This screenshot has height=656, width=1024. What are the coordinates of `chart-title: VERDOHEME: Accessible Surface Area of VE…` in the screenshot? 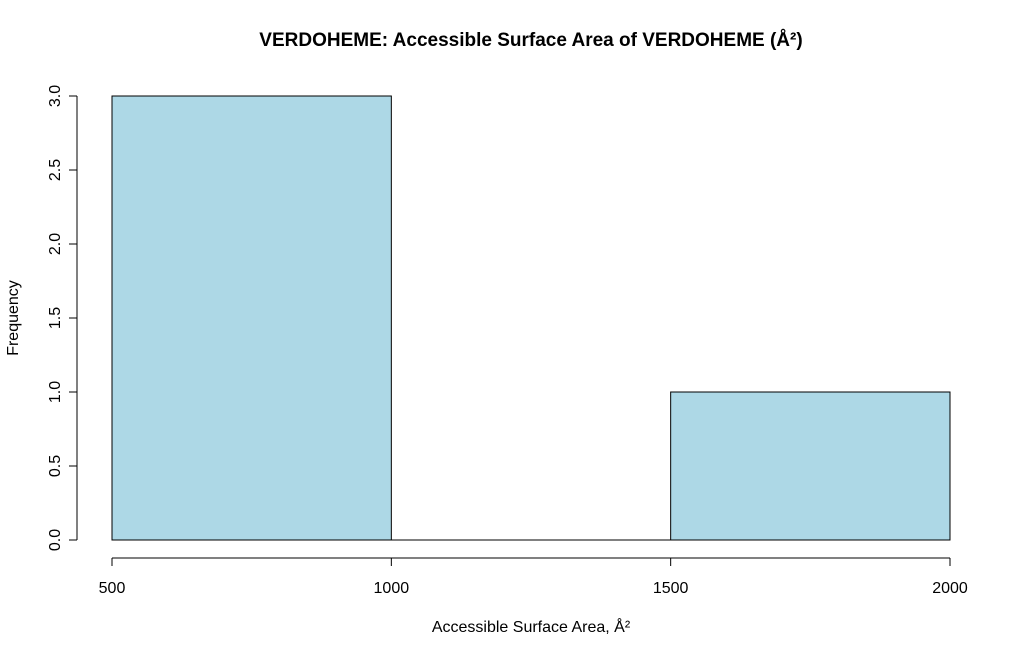 It's located at (530, 40).